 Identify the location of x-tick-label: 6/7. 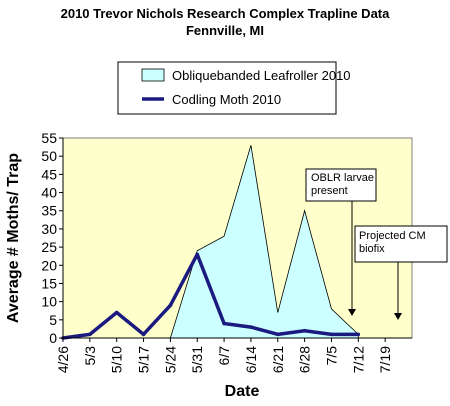
(224, 356).